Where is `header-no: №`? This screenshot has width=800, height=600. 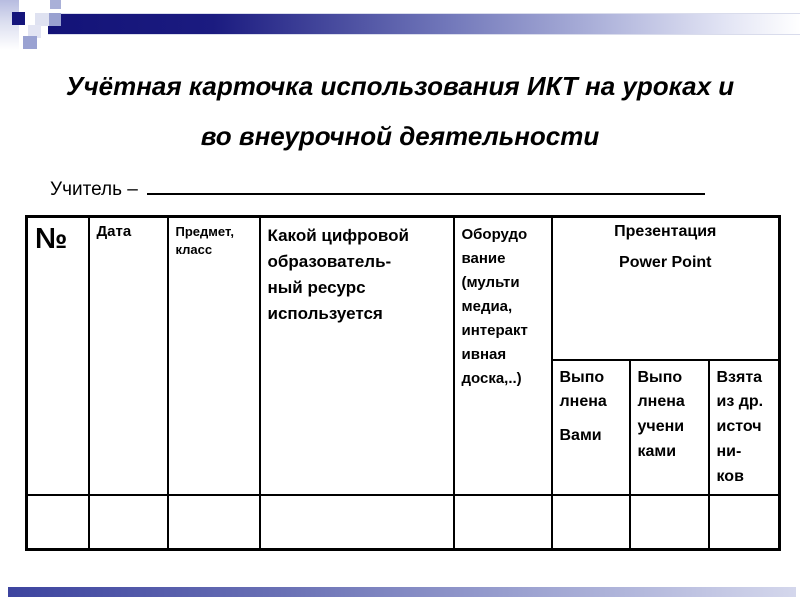 header-no: № is located at coordinates (57, 356).